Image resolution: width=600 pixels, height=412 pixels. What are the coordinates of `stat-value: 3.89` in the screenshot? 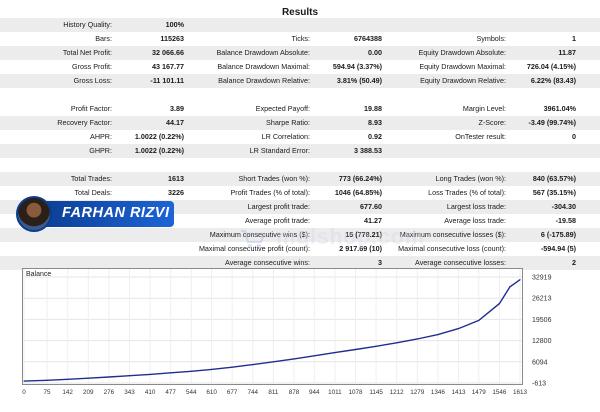 It's located at (177, 108).